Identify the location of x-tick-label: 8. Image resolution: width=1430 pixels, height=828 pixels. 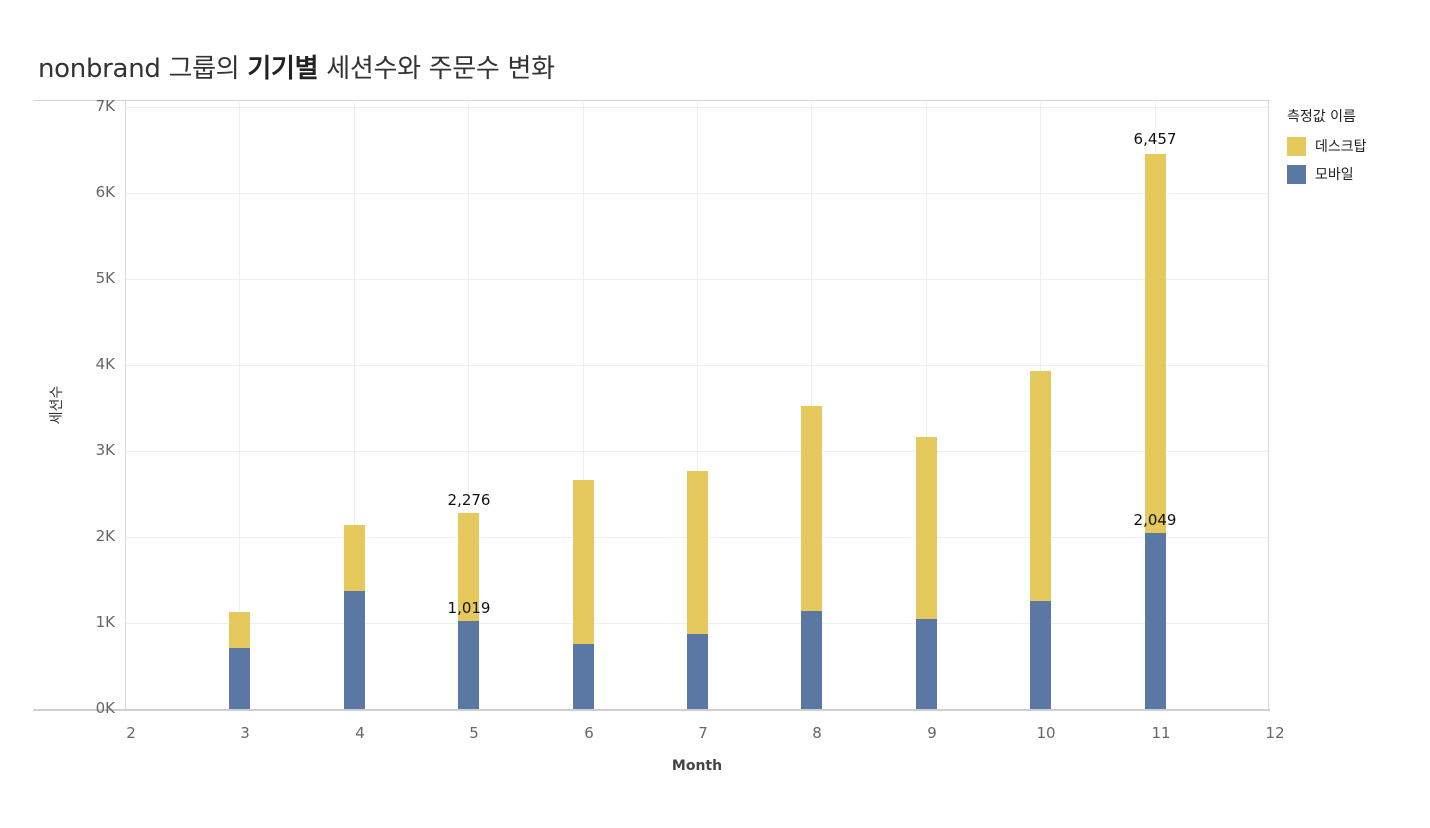
(817, 733).